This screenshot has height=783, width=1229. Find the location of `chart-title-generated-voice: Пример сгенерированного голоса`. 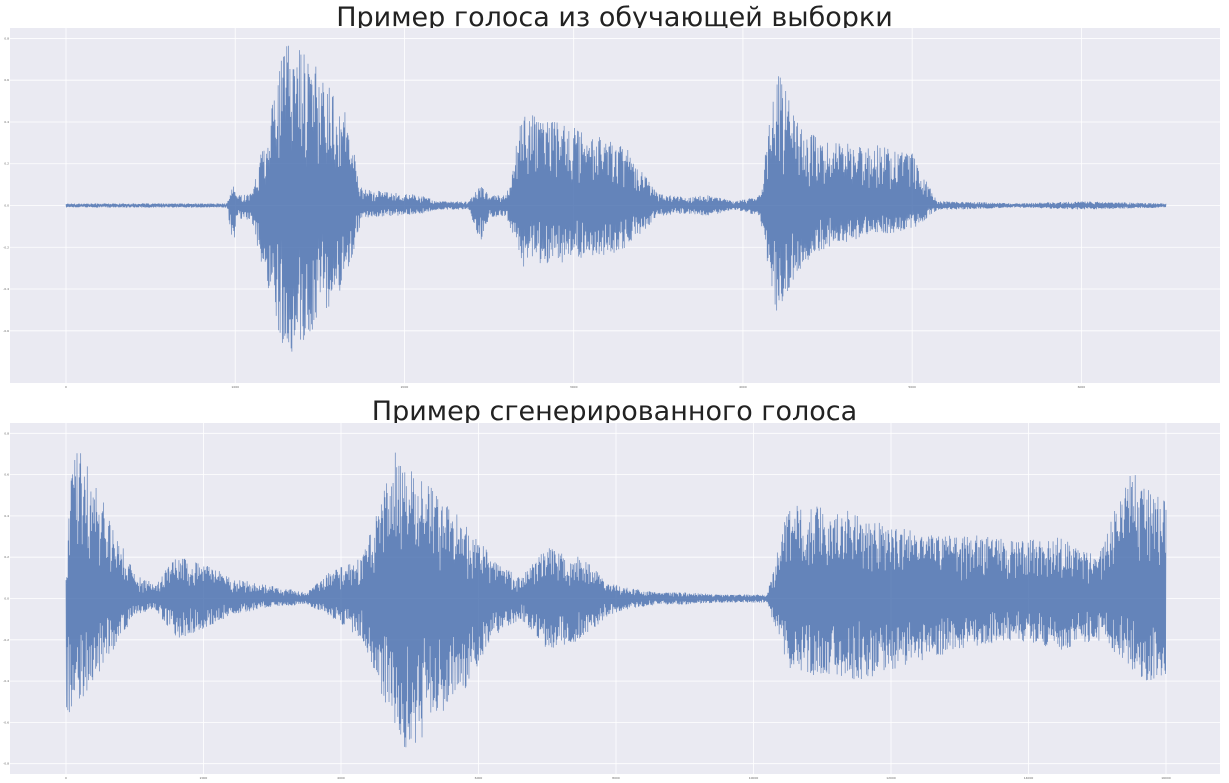

chart-title-generated-voice: Пример сгенерированного голоса is located at coordinates (614, 411).